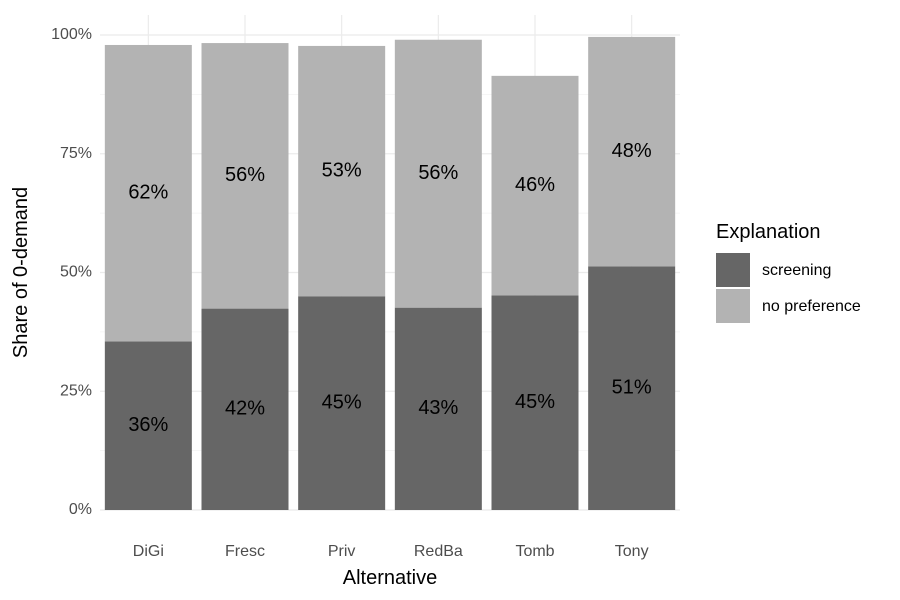 The width and height of the screenshot is (900, 600). Describe the element at coordinates (76, 272) in the screenshot. I see `y-tick-label: 50%` at that location.